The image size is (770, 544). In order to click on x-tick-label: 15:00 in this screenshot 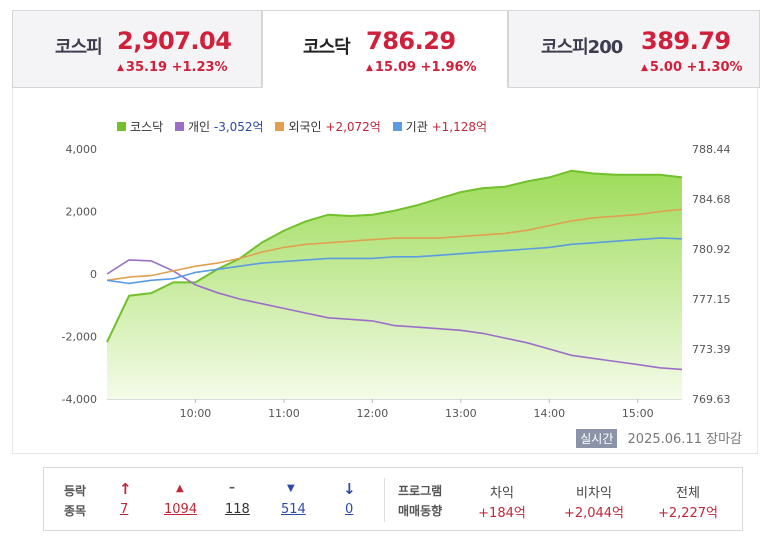, I will do `click(638, 413)`.